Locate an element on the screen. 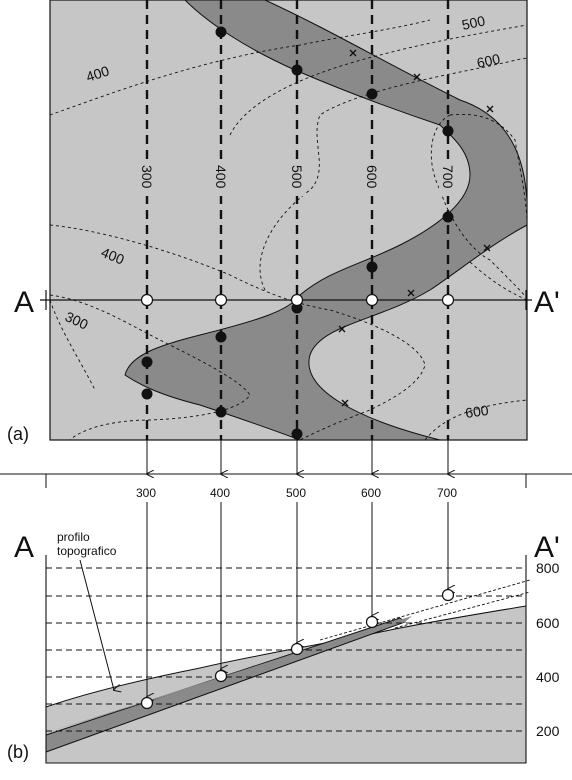 Image resolution: width=572 pixels, height=780 pixels. projection-labels: 300 400 500 600 700 is located at coordinates (296, 493).